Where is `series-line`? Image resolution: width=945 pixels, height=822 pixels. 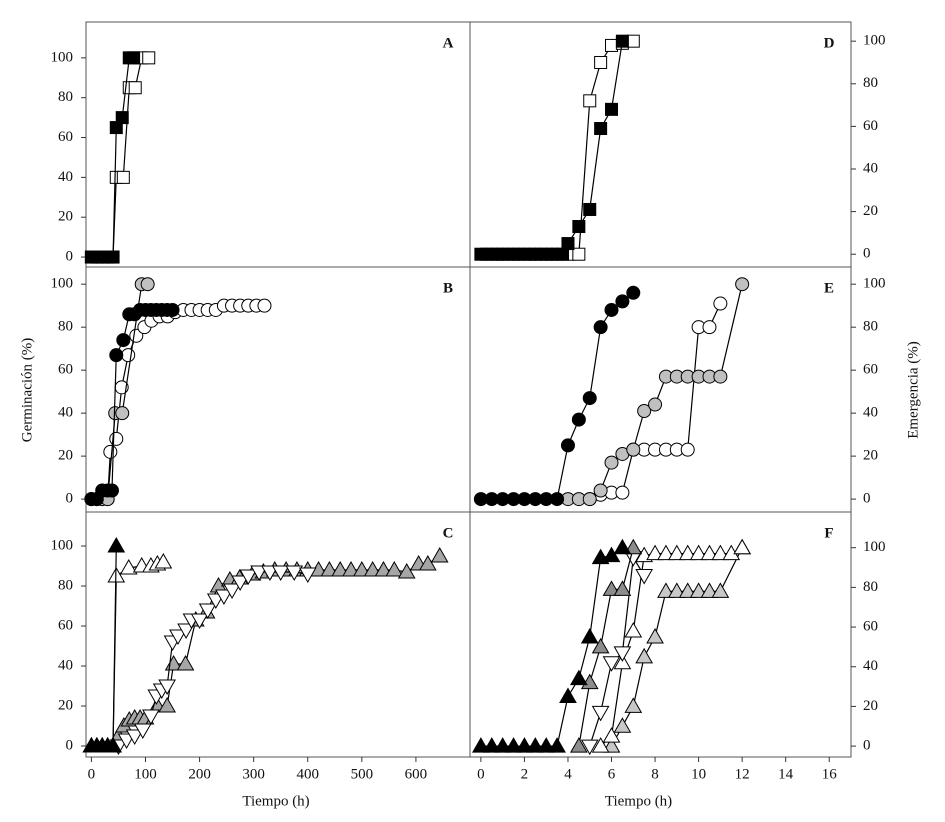 series-line is located at coordinates (178, 402).